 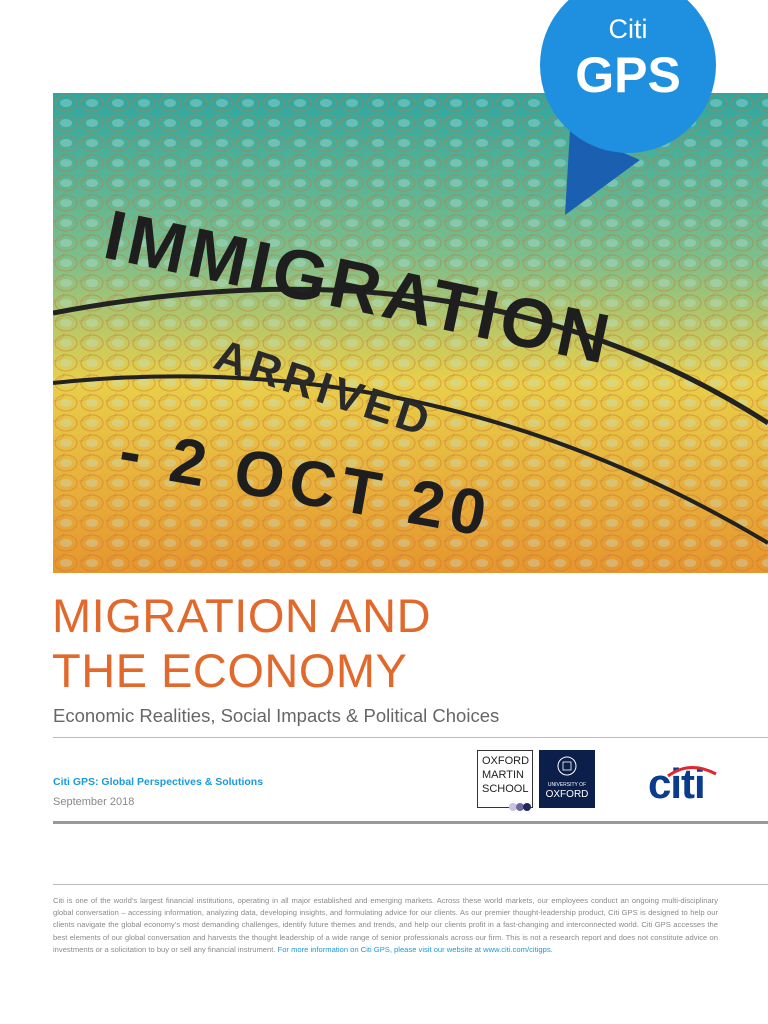 I want to click on title-line: MIGRATION AND, so click(x=242, y=615).